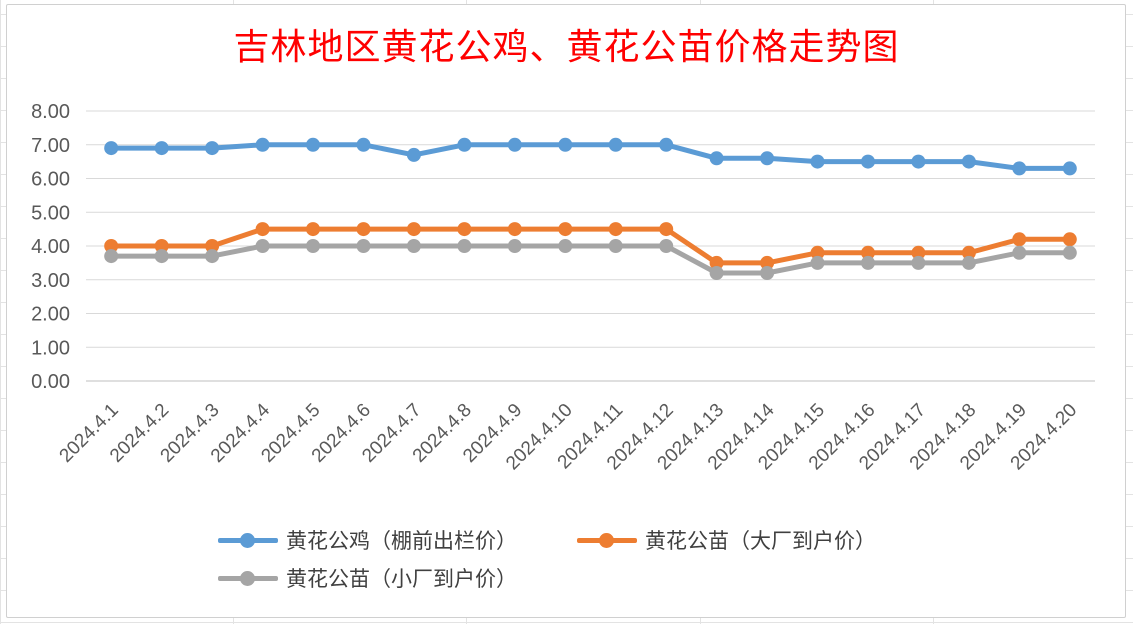 The image size is (1133, 624). What do you see at coordinates (50, 281) in the screenshot?
I see `y-tick-label: 3.00` at bounding box center [50, 281].